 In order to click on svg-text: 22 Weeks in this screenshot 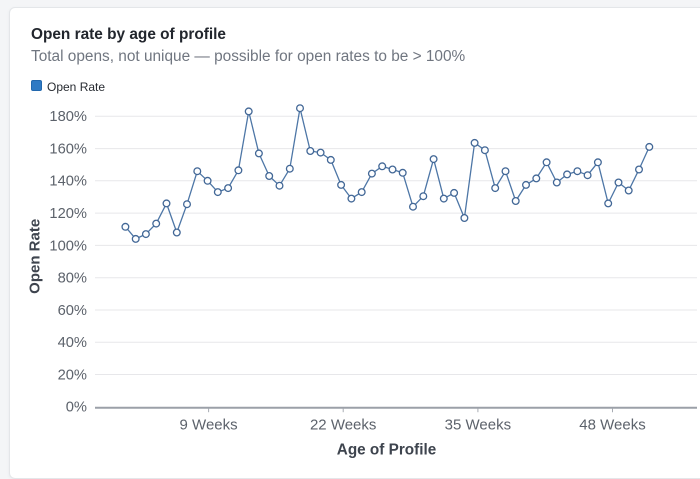, I will do `click(343, 424)`.